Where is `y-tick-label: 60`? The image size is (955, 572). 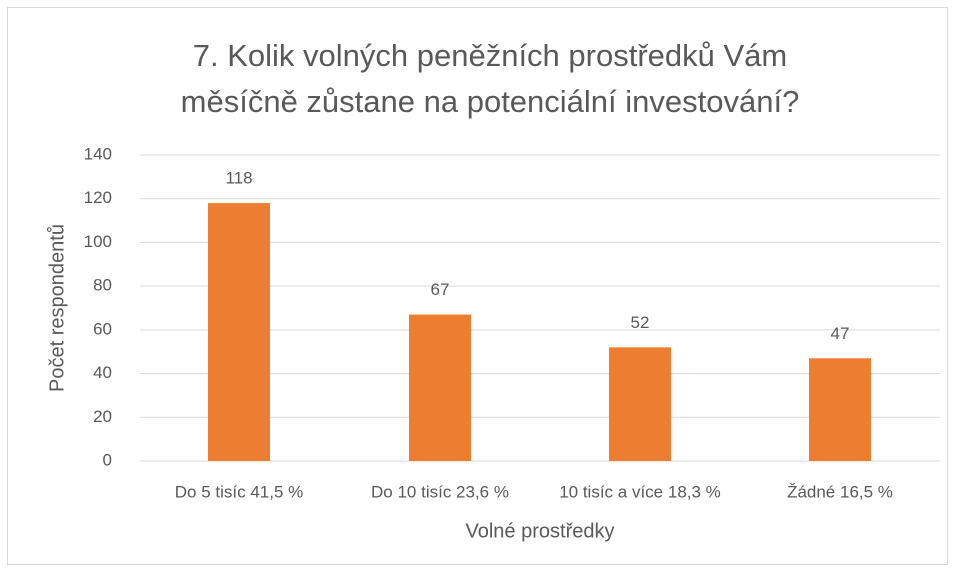 y-tick-label: 60 is located at coordinates (102, 328).